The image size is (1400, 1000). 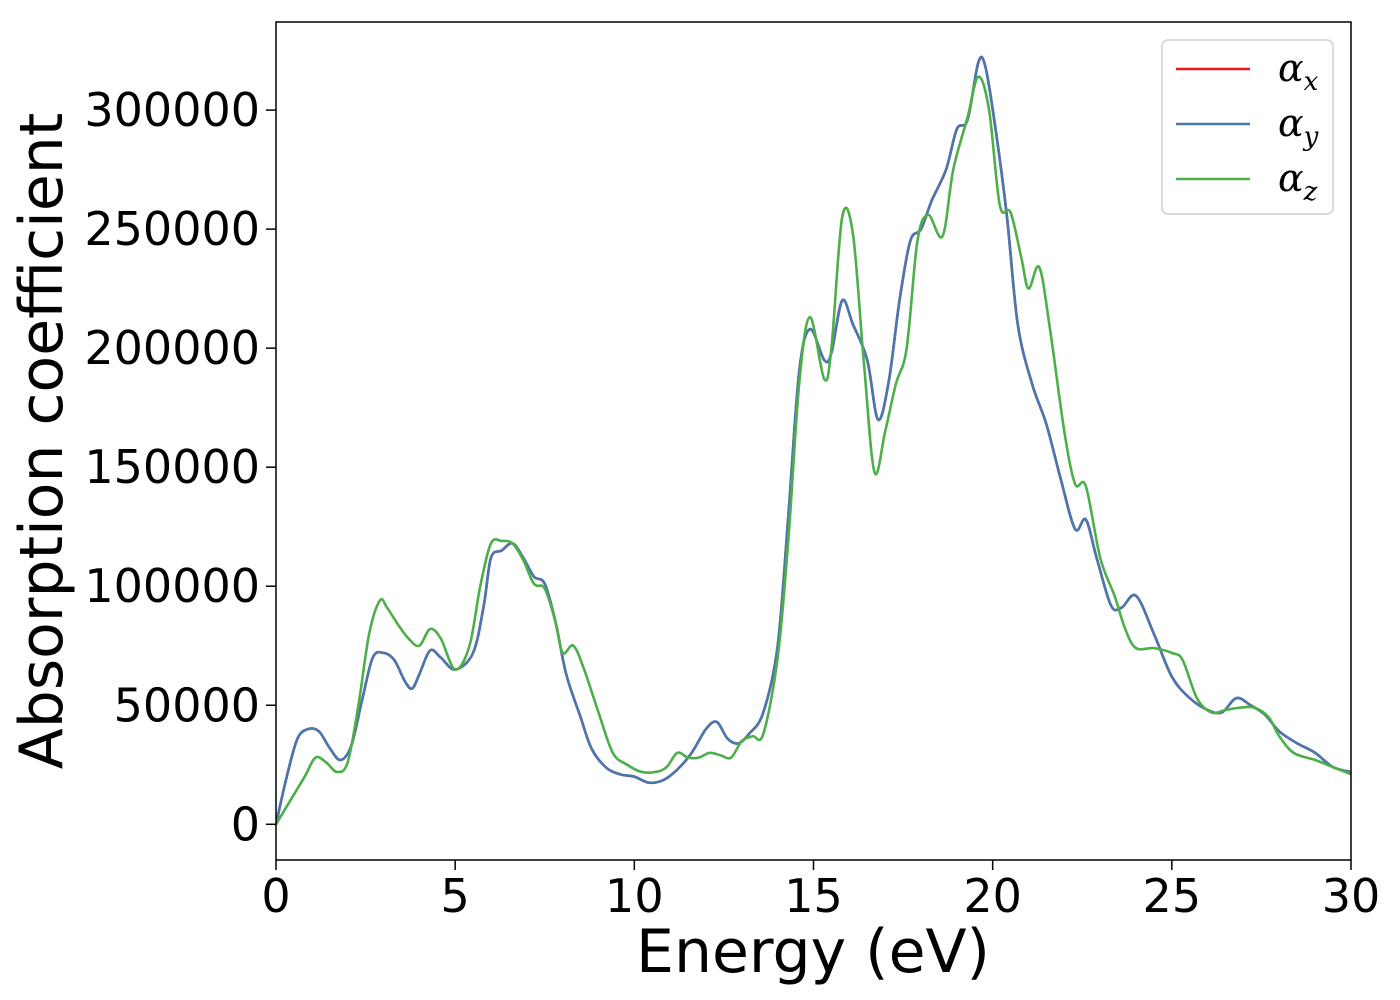 I want to click on x-tick-label: 5, so click(x=455, y=896).